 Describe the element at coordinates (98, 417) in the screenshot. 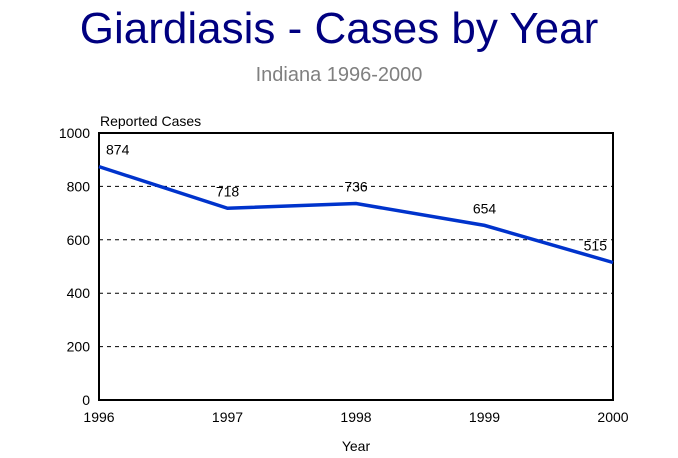

I see `x-tick-label: 1996` at that location.